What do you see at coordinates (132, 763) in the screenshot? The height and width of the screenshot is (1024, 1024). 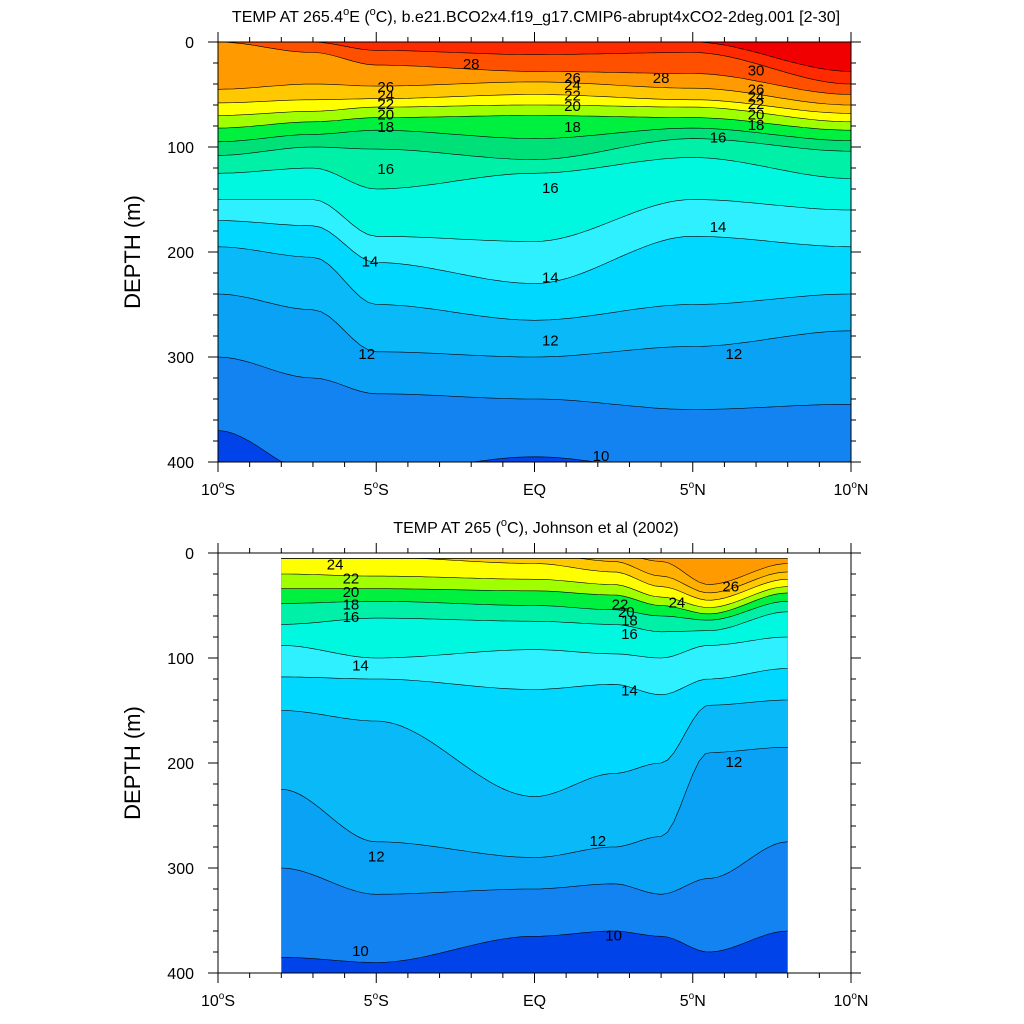 I see `bottom-panel-ylabel: DEPTH (m)` at bounding box center [132, 763].